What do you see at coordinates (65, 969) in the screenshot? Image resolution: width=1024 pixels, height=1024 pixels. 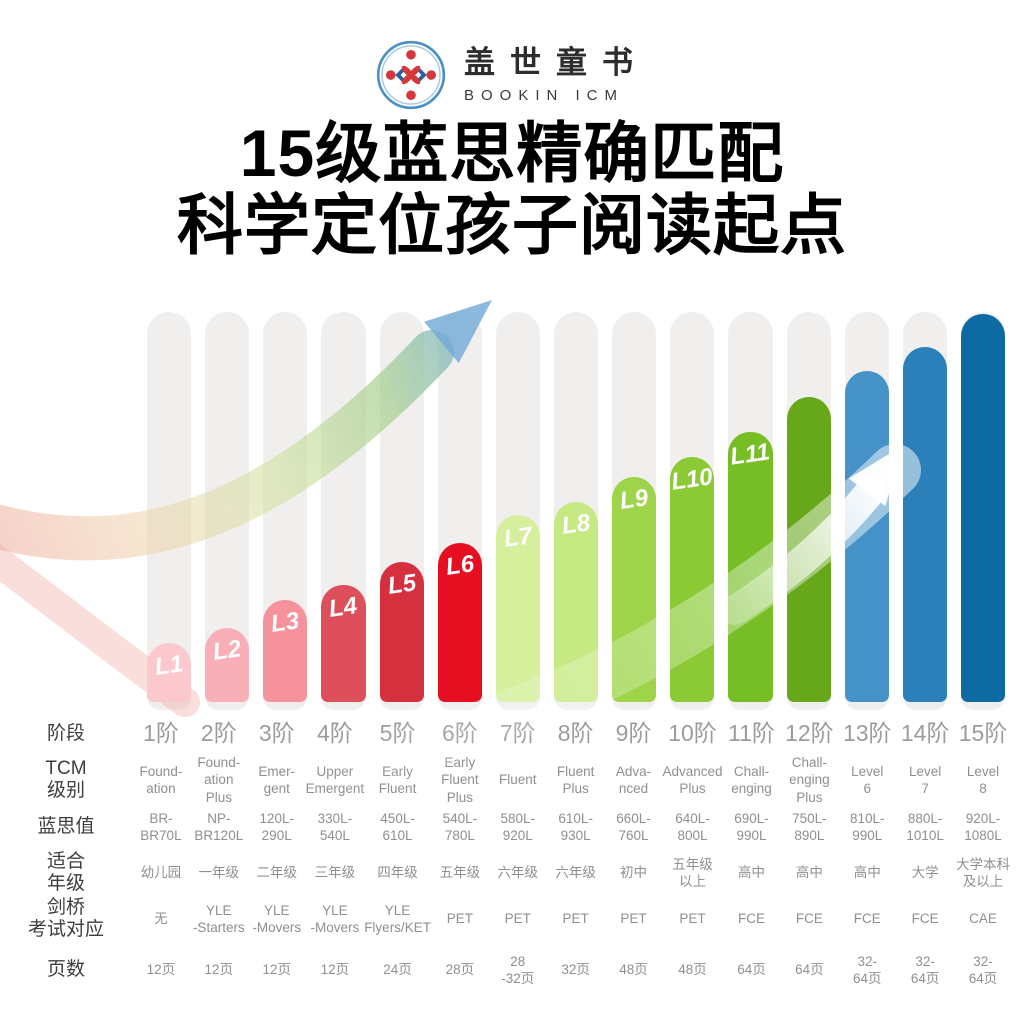 I see `row-header: 页数` at bounding box center [65, 969].